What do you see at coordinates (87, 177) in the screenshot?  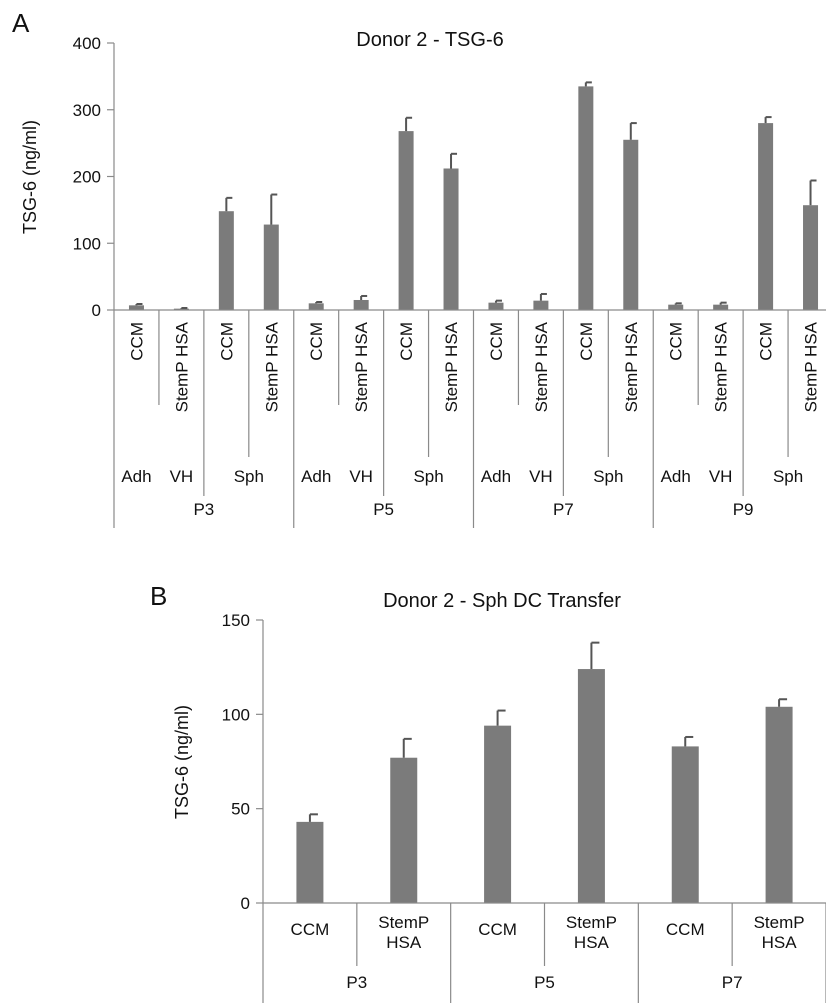 I see `panel-a-y-tick-label: 200` at bounding box center [87, 177].